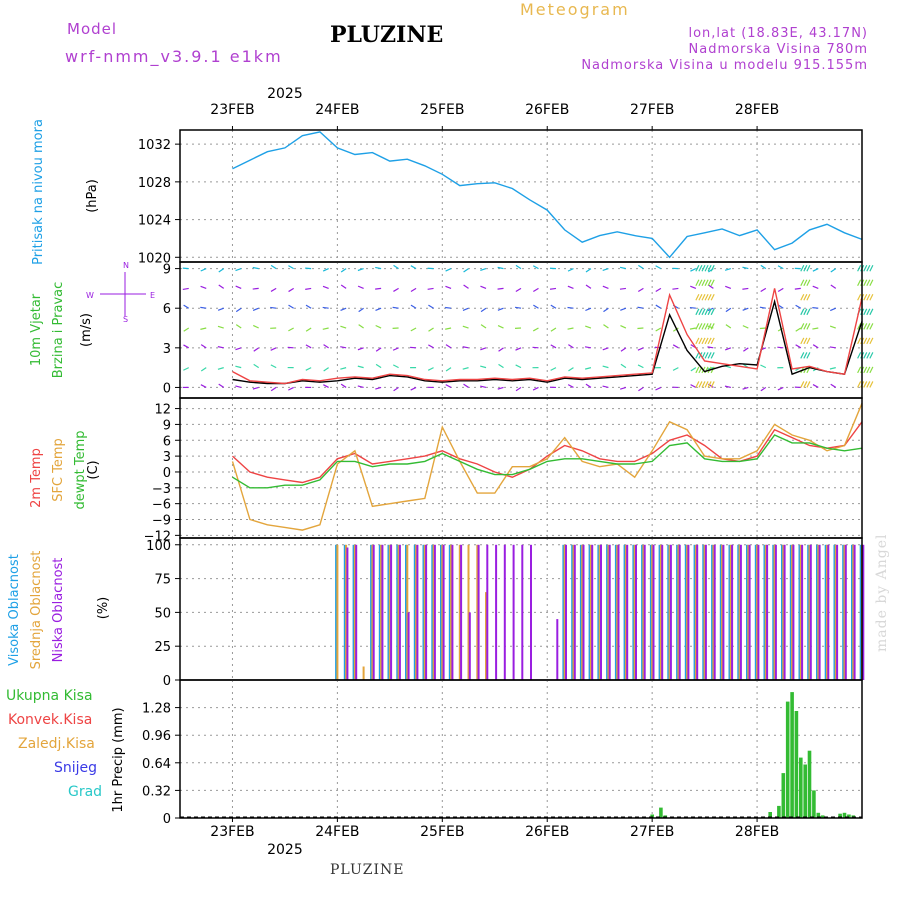 The width and height of the screenshot is (900, 900). Describe the element at coordinates (232, 110) in the screenshot. I see `top-date-label: 23FEB` at that location.